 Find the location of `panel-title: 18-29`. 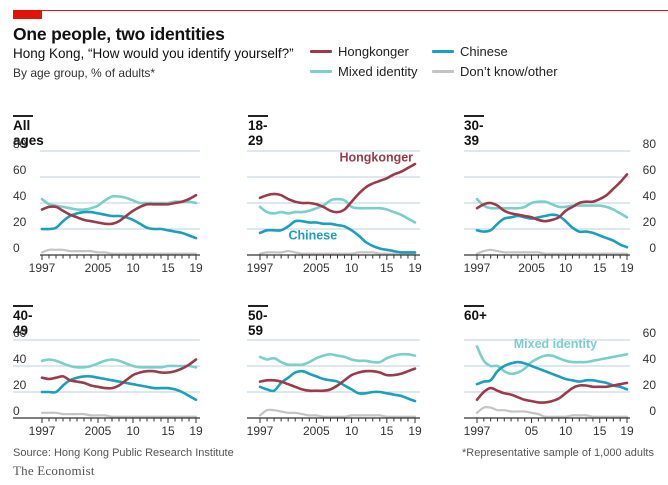

panel-title: 18-29 is located at coordinates (258, 133).